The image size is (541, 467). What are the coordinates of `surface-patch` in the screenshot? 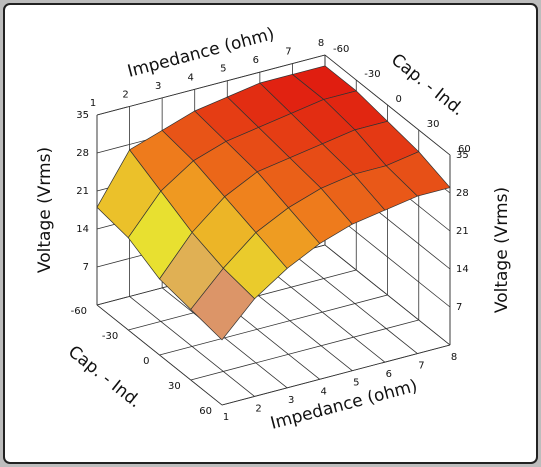 It's located at (223, 304).